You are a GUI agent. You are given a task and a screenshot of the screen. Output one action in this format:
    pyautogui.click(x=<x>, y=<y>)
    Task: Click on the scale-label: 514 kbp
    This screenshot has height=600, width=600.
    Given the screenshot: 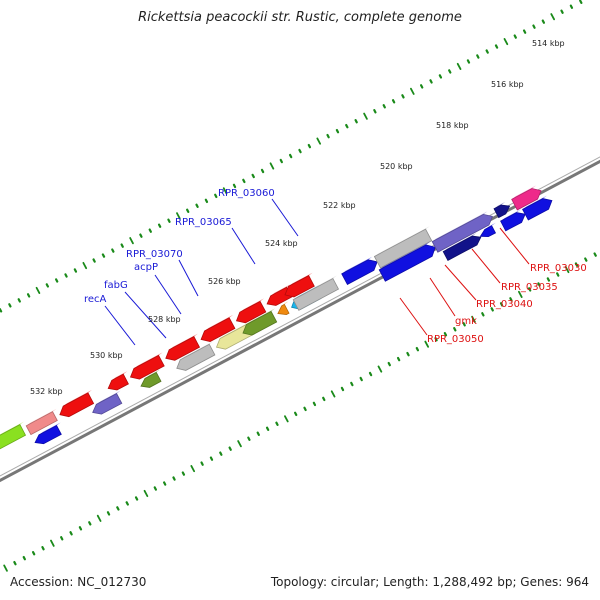 What is the action you would take?
    pyautogui.click(x=548, y=43)
    